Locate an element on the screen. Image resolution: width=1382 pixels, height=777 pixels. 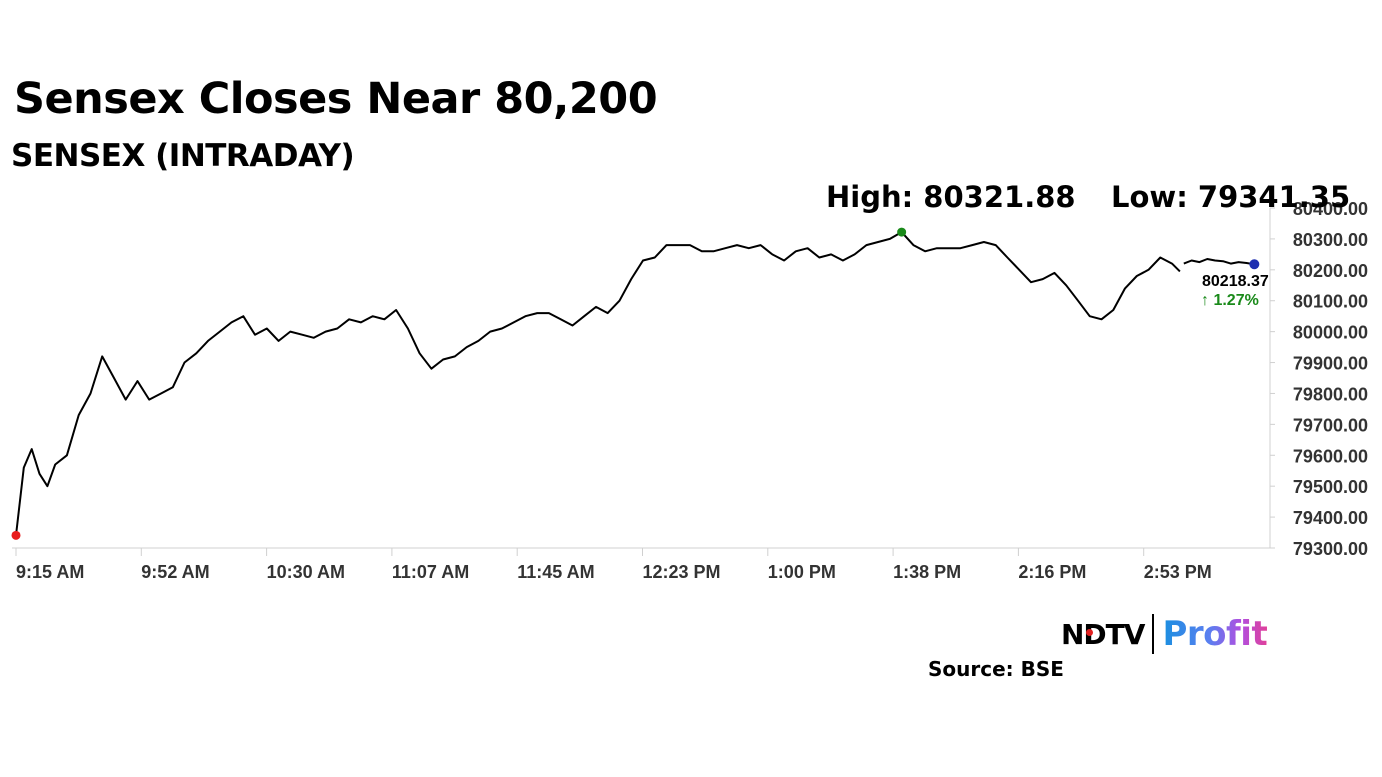
y-tick-label: 79700.00 is located at coordinates (1330, 425).